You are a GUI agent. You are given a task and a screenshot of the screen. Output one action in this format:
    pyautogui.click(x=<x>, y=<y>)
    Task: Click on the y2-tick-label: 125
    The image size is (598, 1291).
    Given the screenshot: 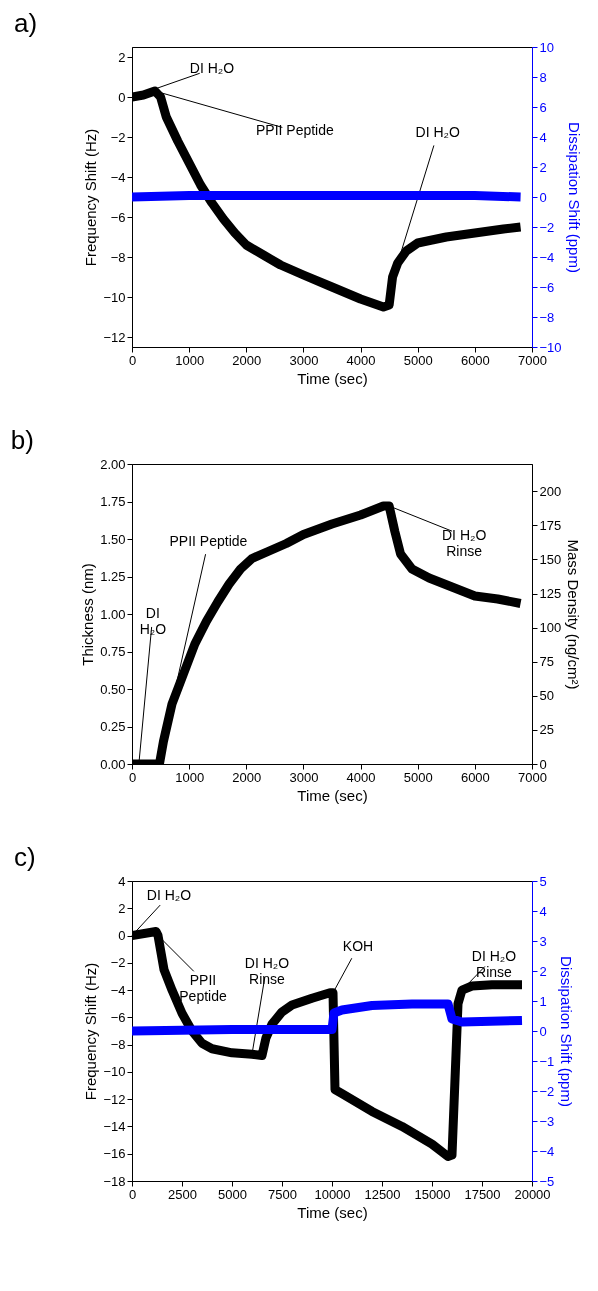 What is the action you would take?
    pyautogui.click(x=550, y=594)
    